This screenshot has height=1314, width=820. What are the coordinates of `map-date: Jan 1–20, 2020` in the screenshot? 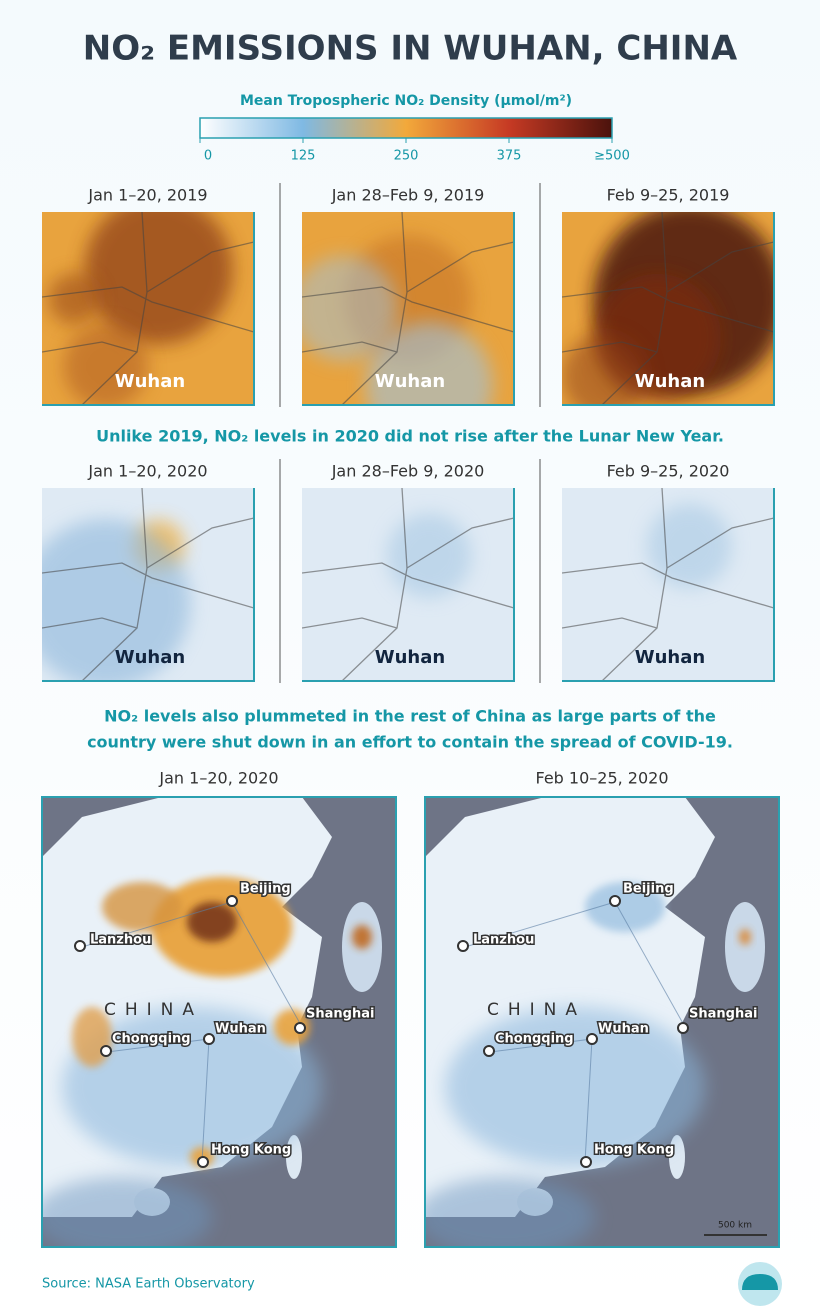 It's located at (218, 778).